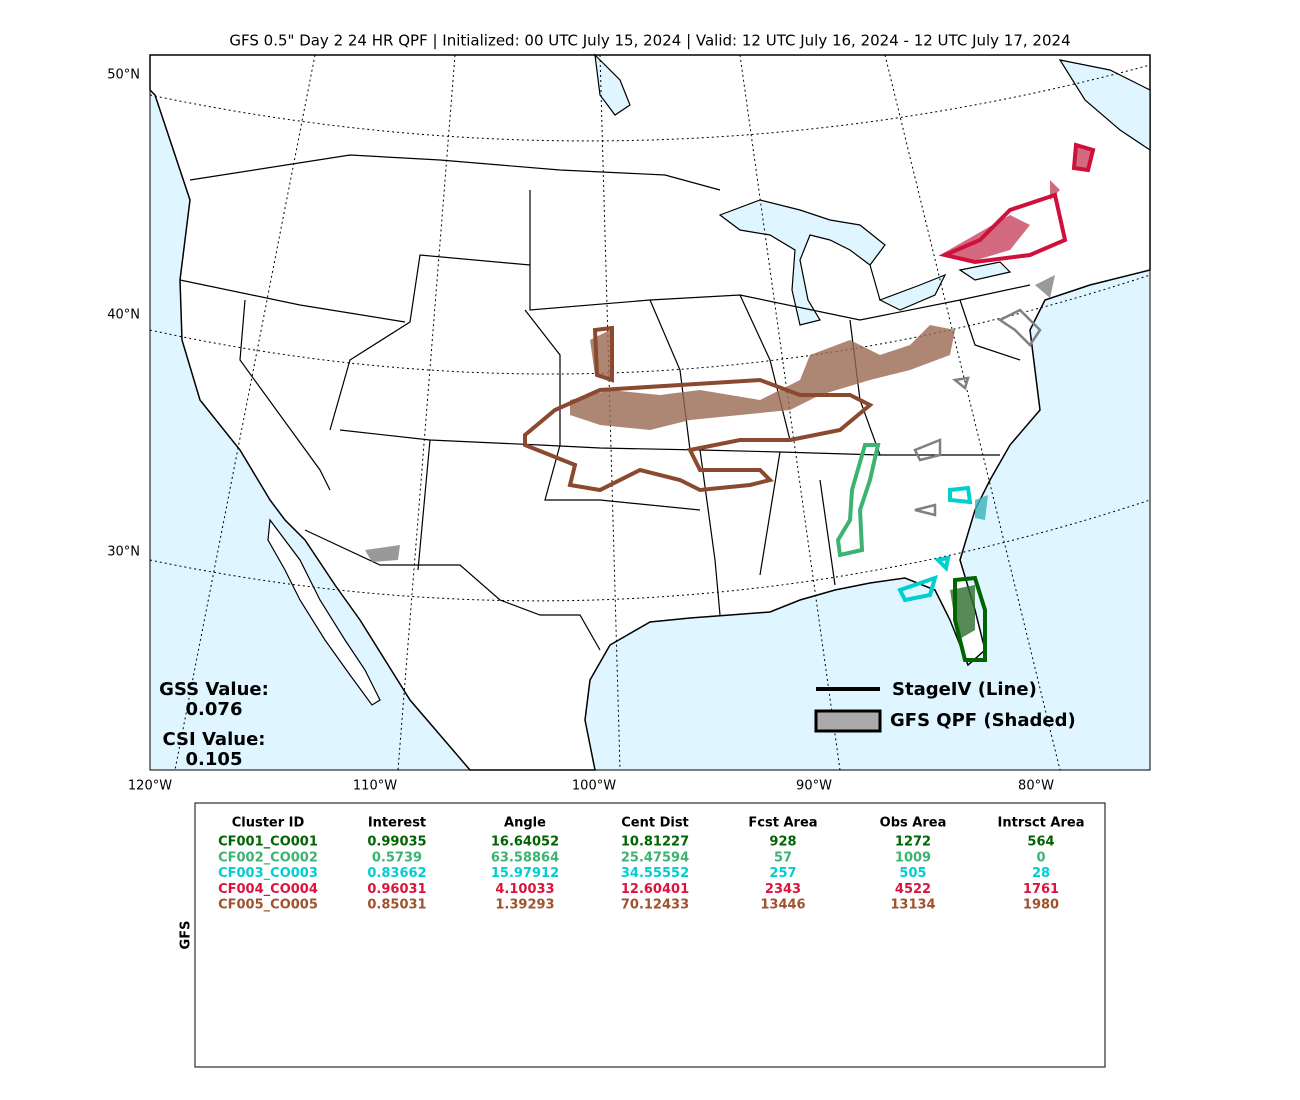 The image size is (1300, 1100). I want to click on table-cell: 16.64052, so click(525, 842).